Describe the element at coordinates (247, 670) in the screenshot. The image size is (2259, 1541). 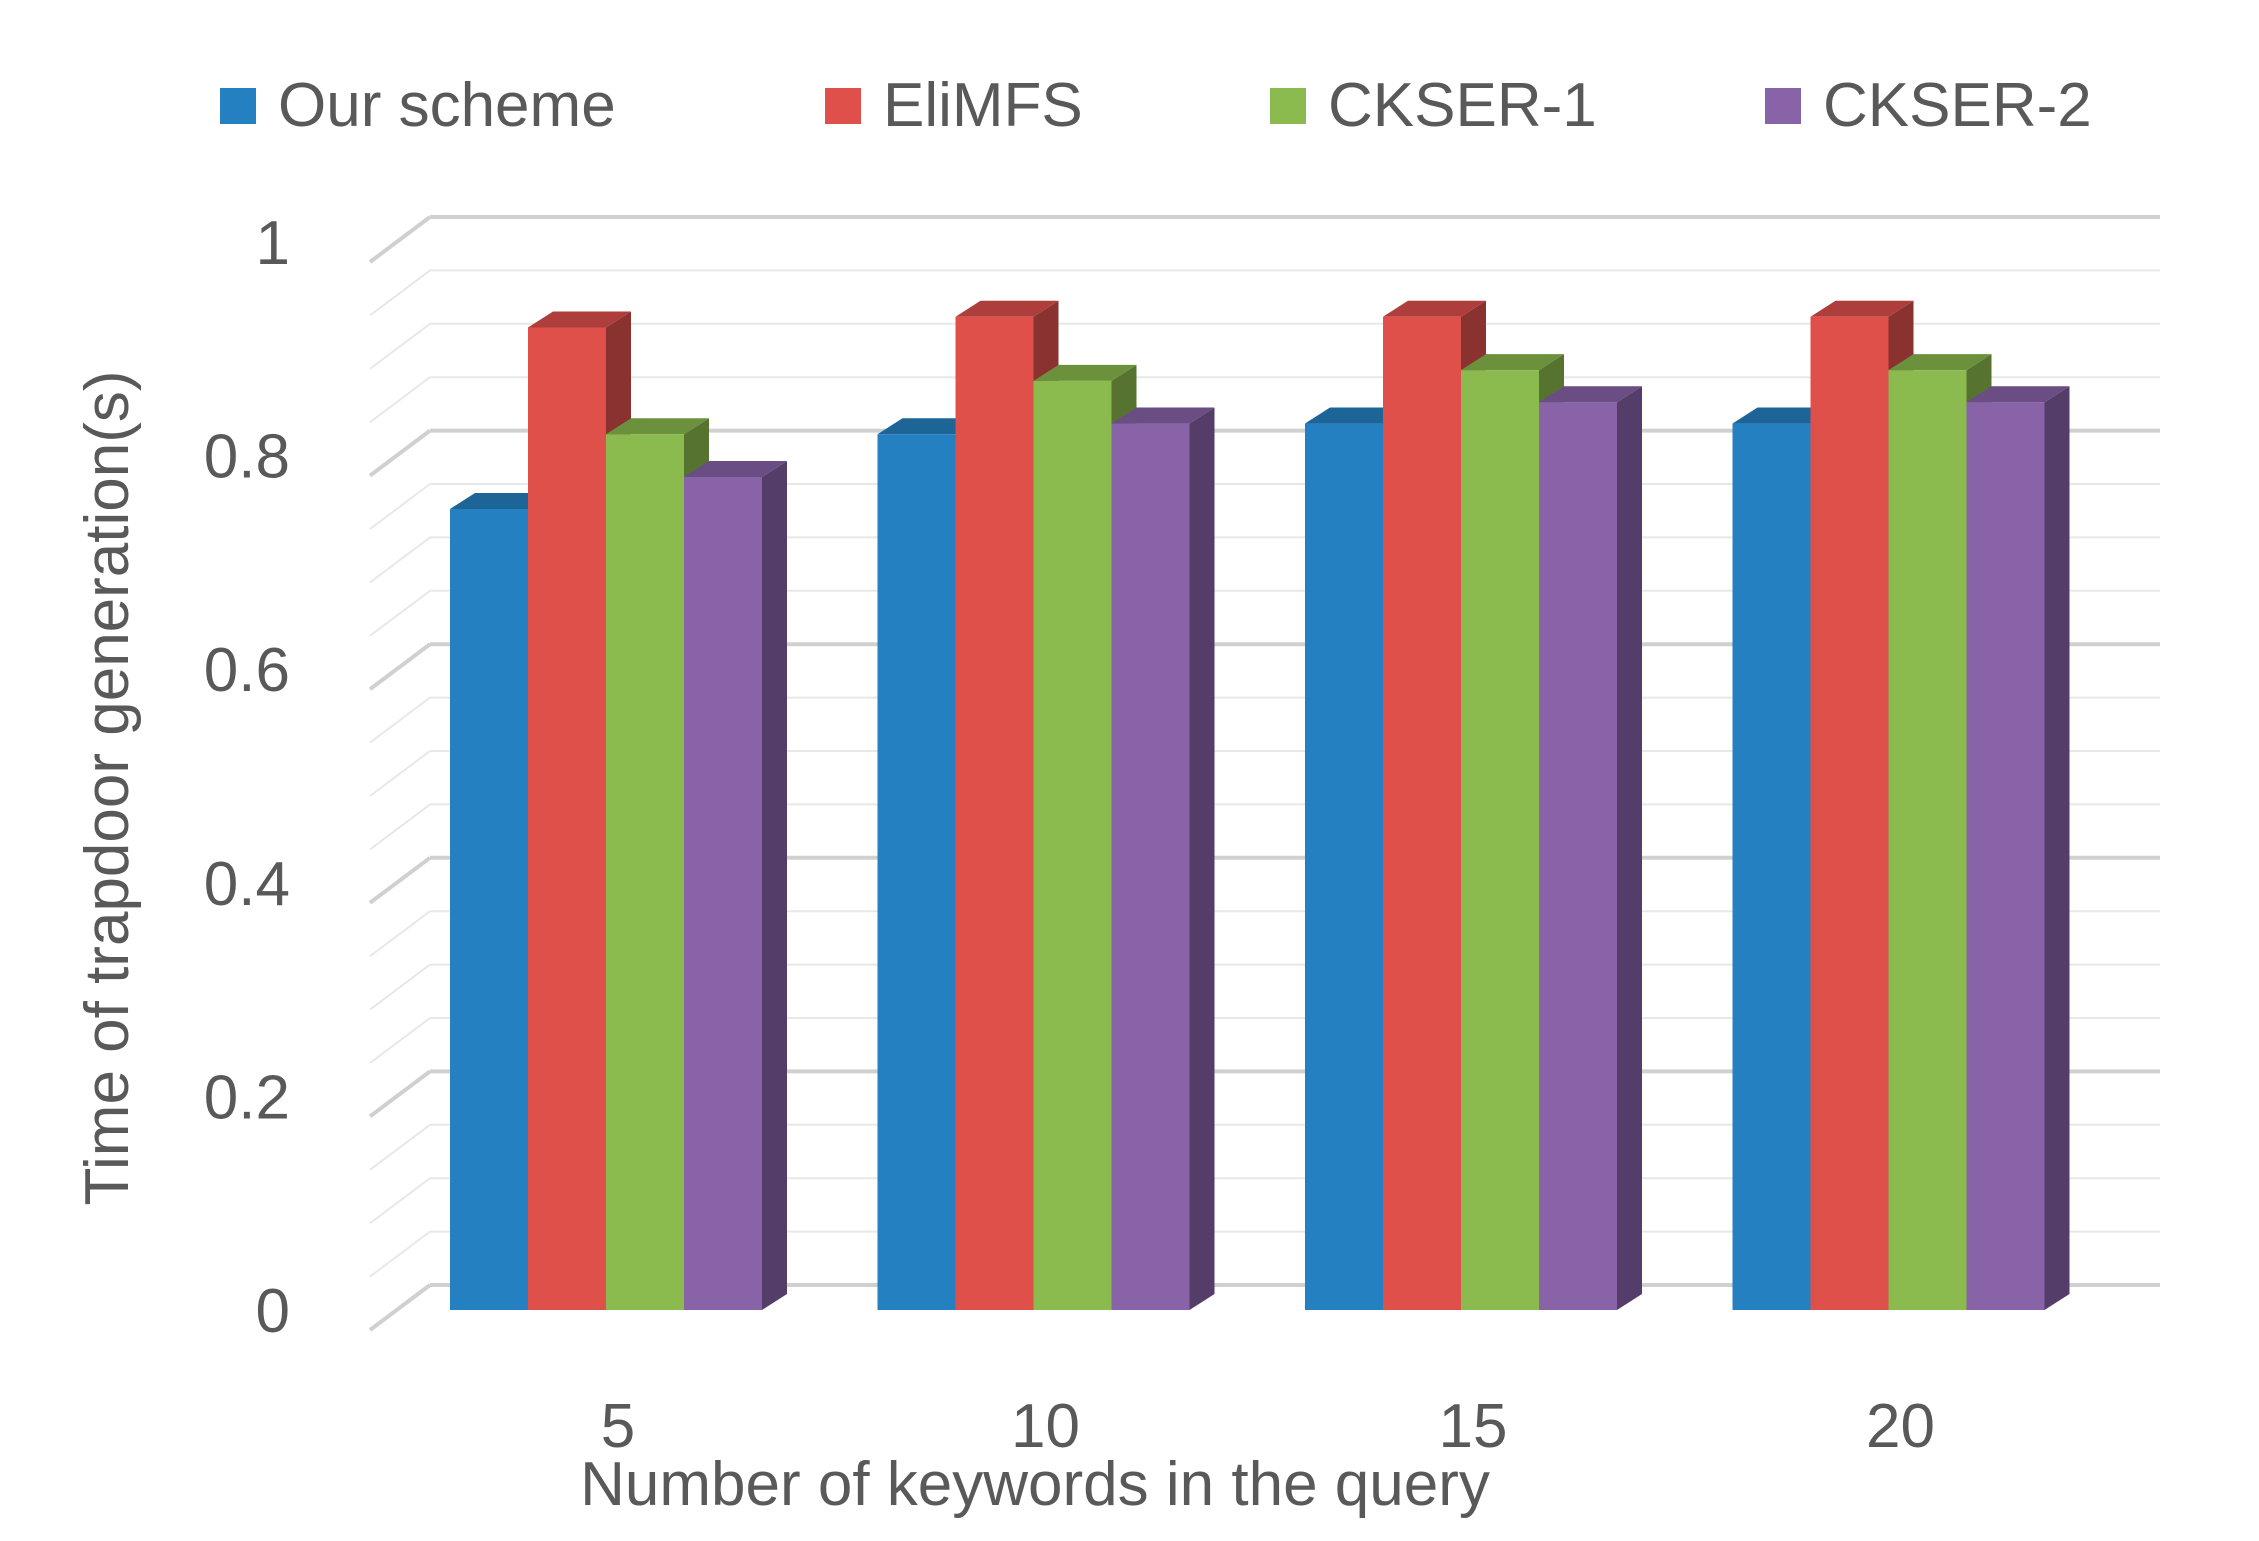
I see `y-tick-label: 0.6` at that location.